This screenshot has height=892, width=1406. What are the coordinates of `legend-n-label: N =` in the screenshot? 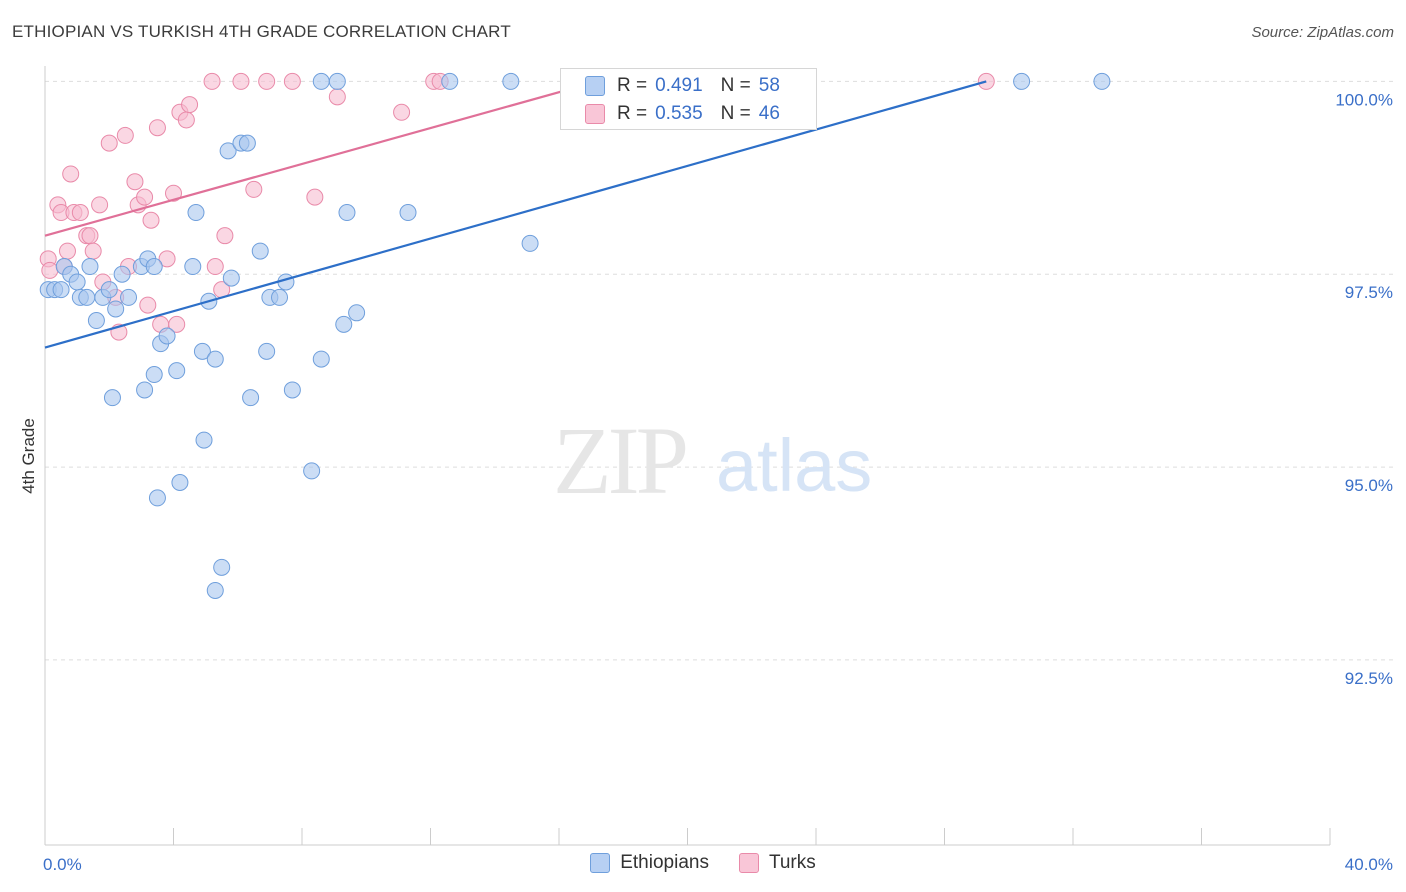 It's located at (735, 113).